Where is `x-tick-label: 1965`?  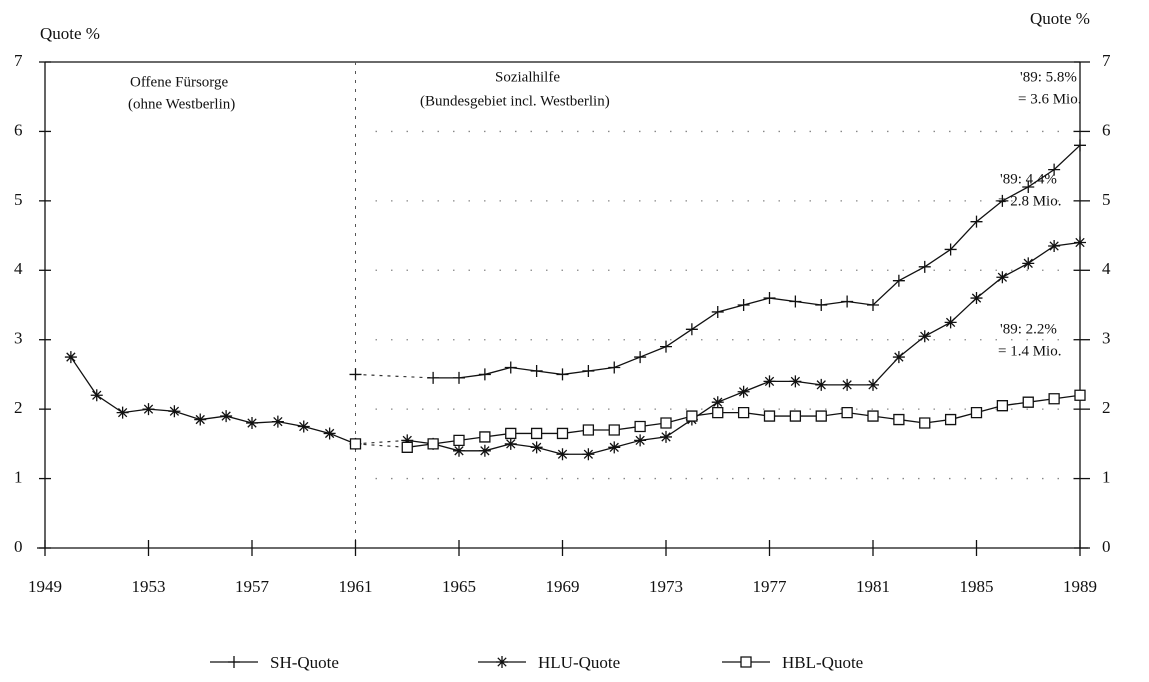 x-tick-label: 1965 is located at coordinates (459, 586).